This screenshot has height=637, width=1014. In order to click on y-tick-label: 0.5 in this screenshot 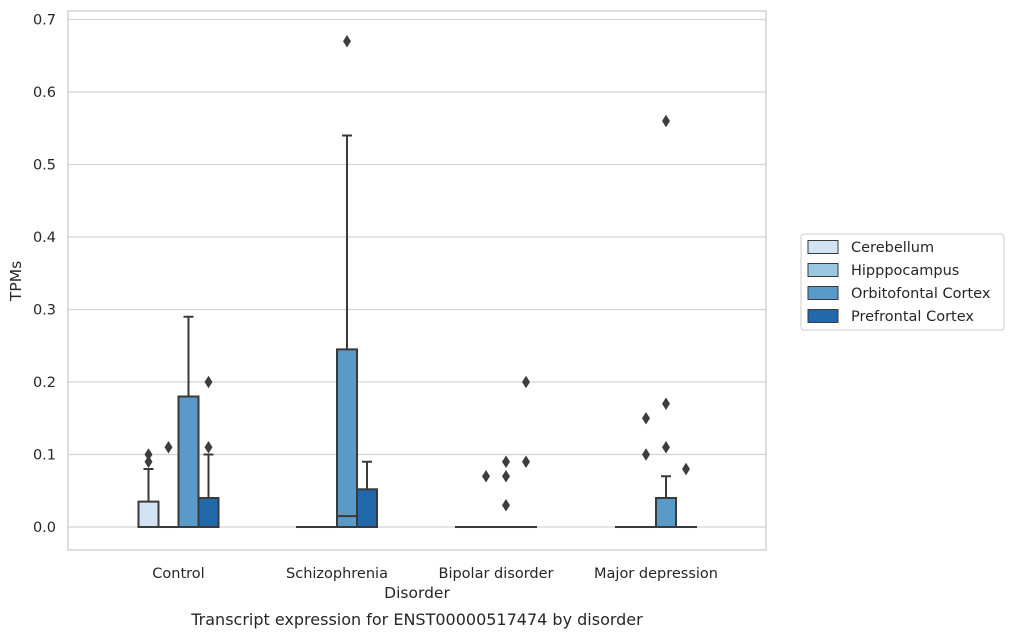, I will do `click(44, 166)`.